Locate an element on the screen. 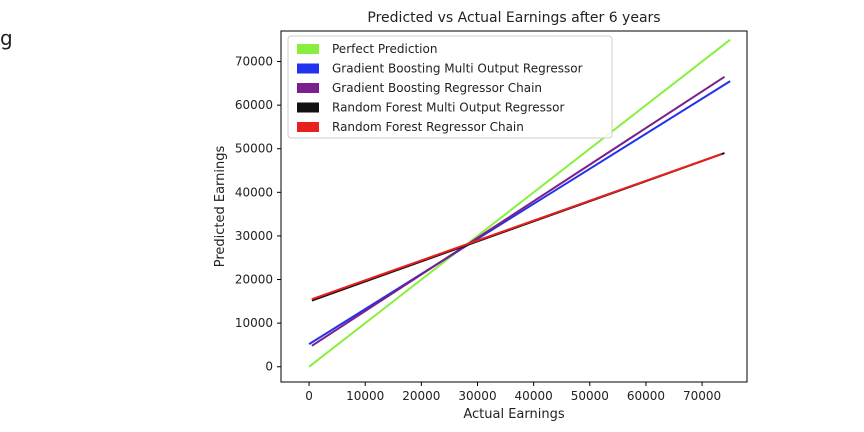 Image resolution: width=864 pixels, height=432 pixels. legend-label-0: Perfect Prediction is located at coordinates (384, 49).